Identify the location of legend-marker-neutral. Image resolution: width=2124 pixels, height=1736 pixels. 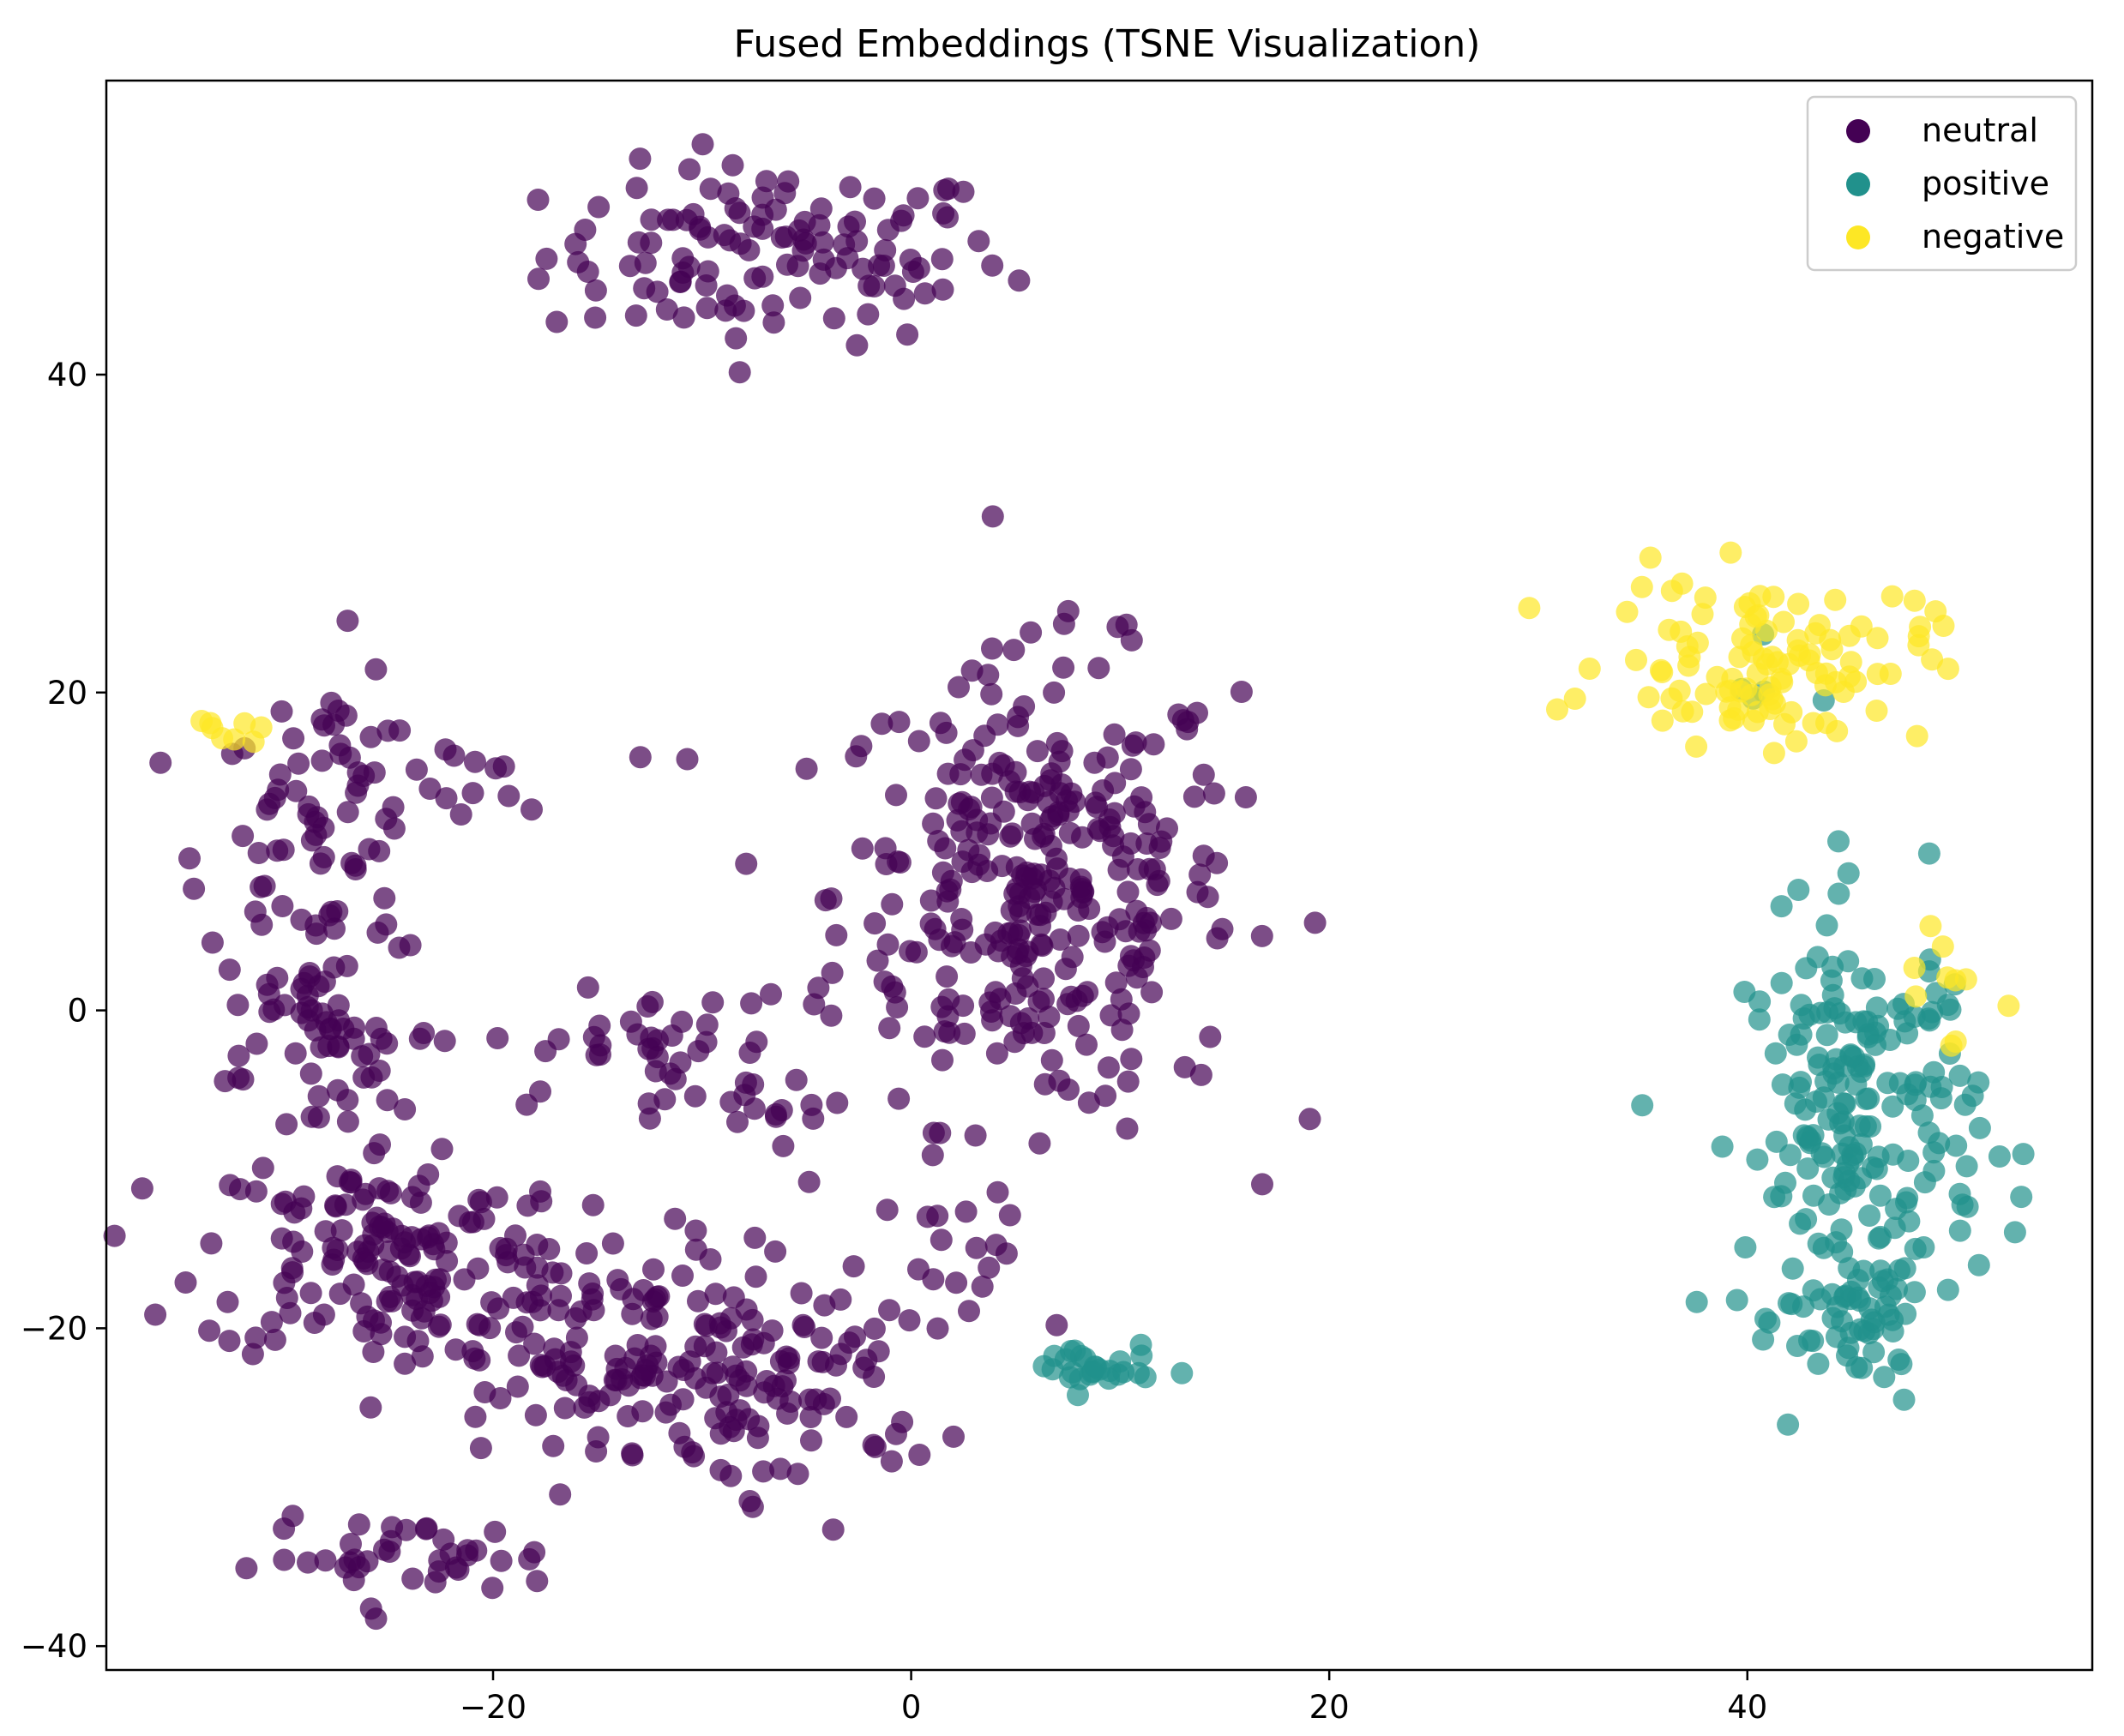
(1858, 131).